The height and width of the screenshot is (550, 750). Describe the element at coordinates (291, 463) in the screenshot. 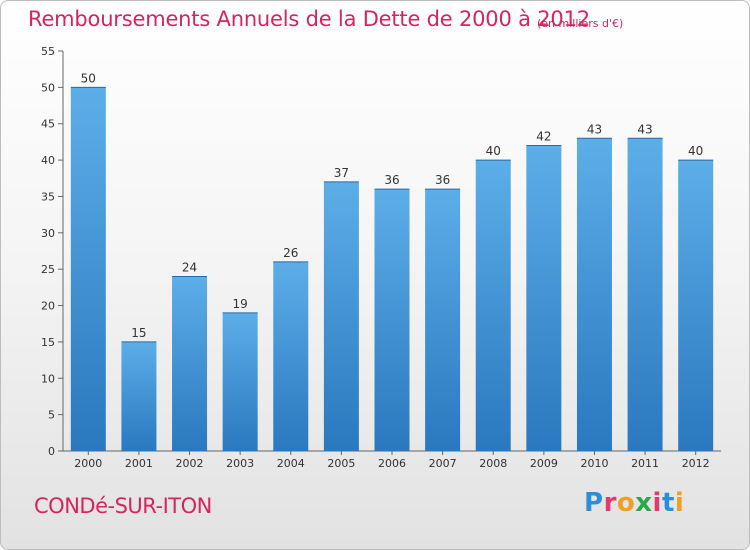

I see `x-tick-label: 2004` at that location.